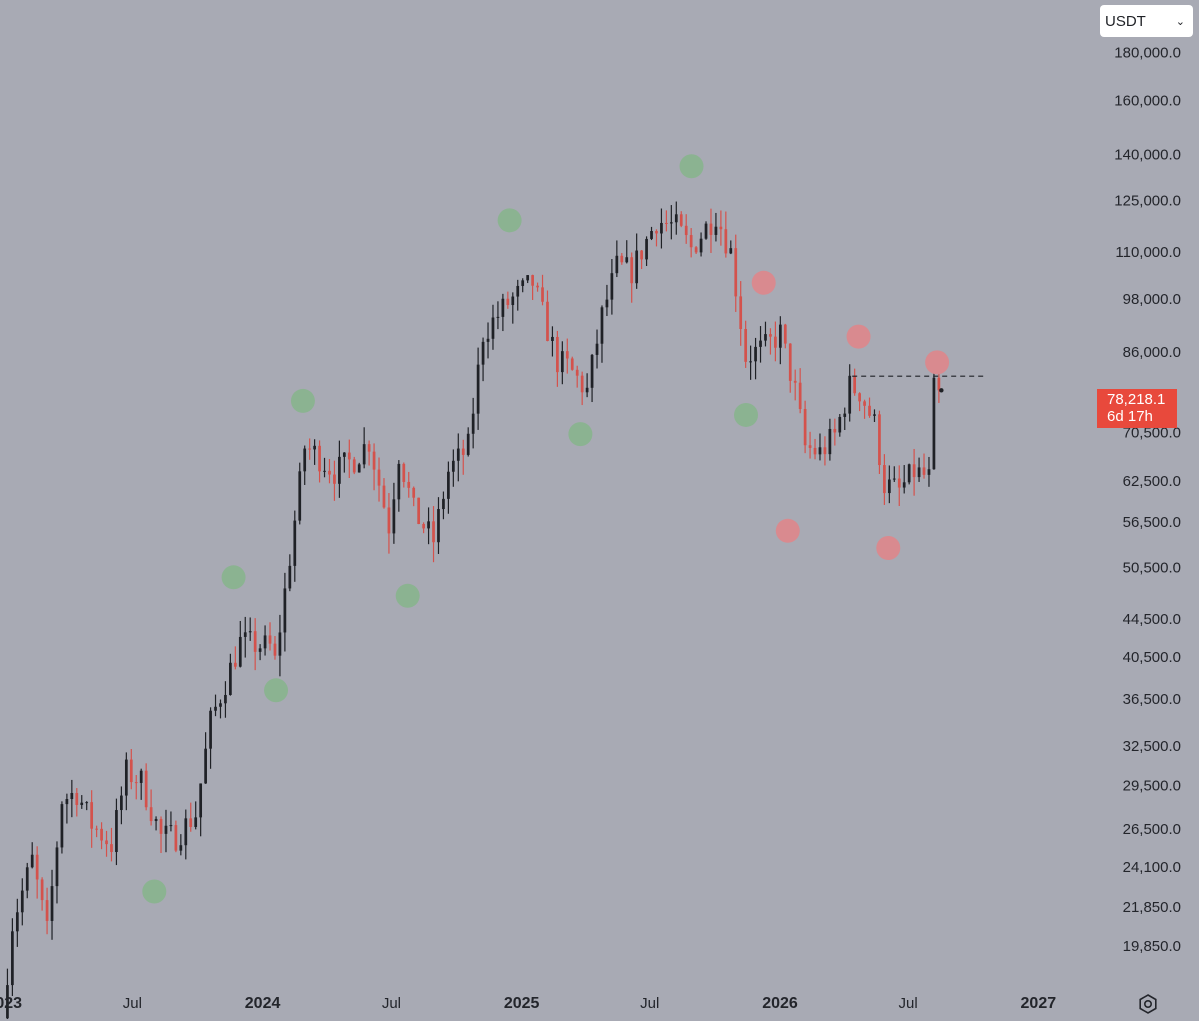 This screenshot has height=1021, width=1199. What do you see at coordinates (522, 1003) in the screenshot?
I see `x-tick-label: 2025` at bounding box center [522, 1003].